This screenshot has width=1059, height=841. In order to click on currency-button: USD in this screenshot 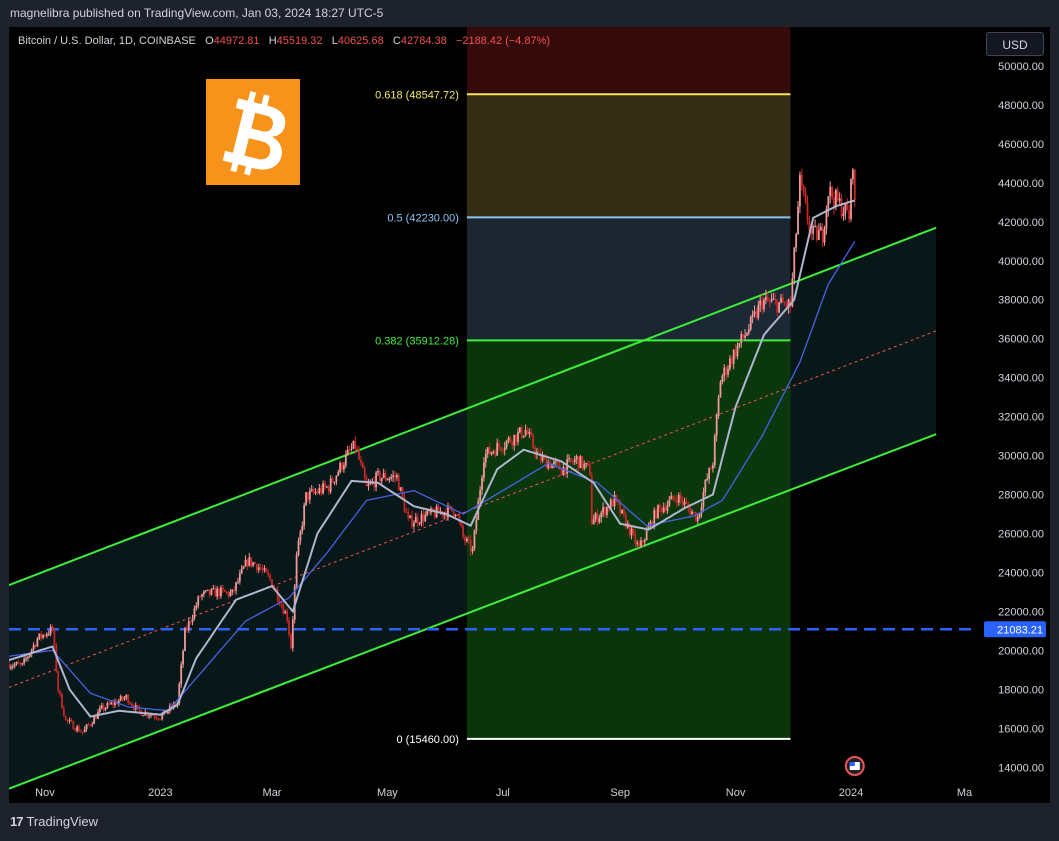, I will do `click(1015, 44)`.